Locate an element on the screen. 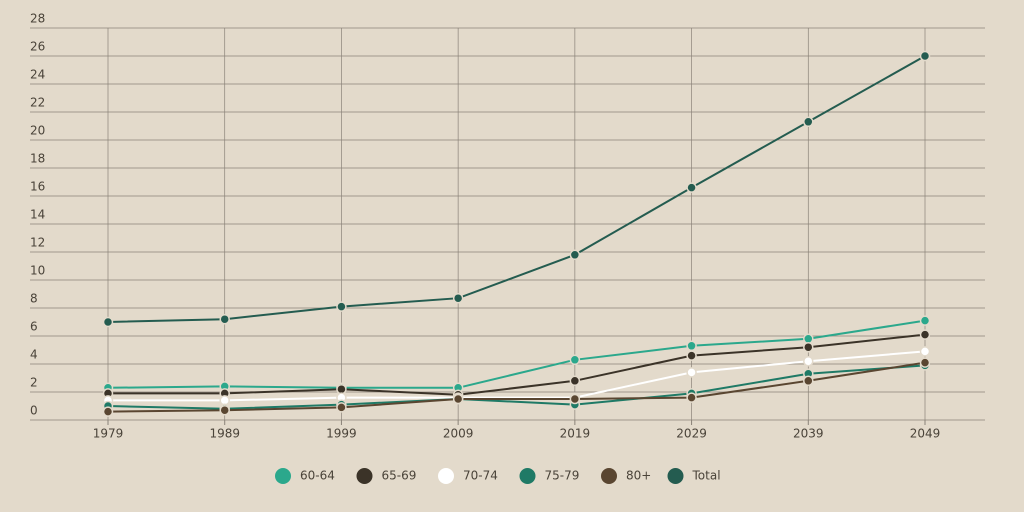  y-tick-label: 2 is located at coordinates (34, 383).